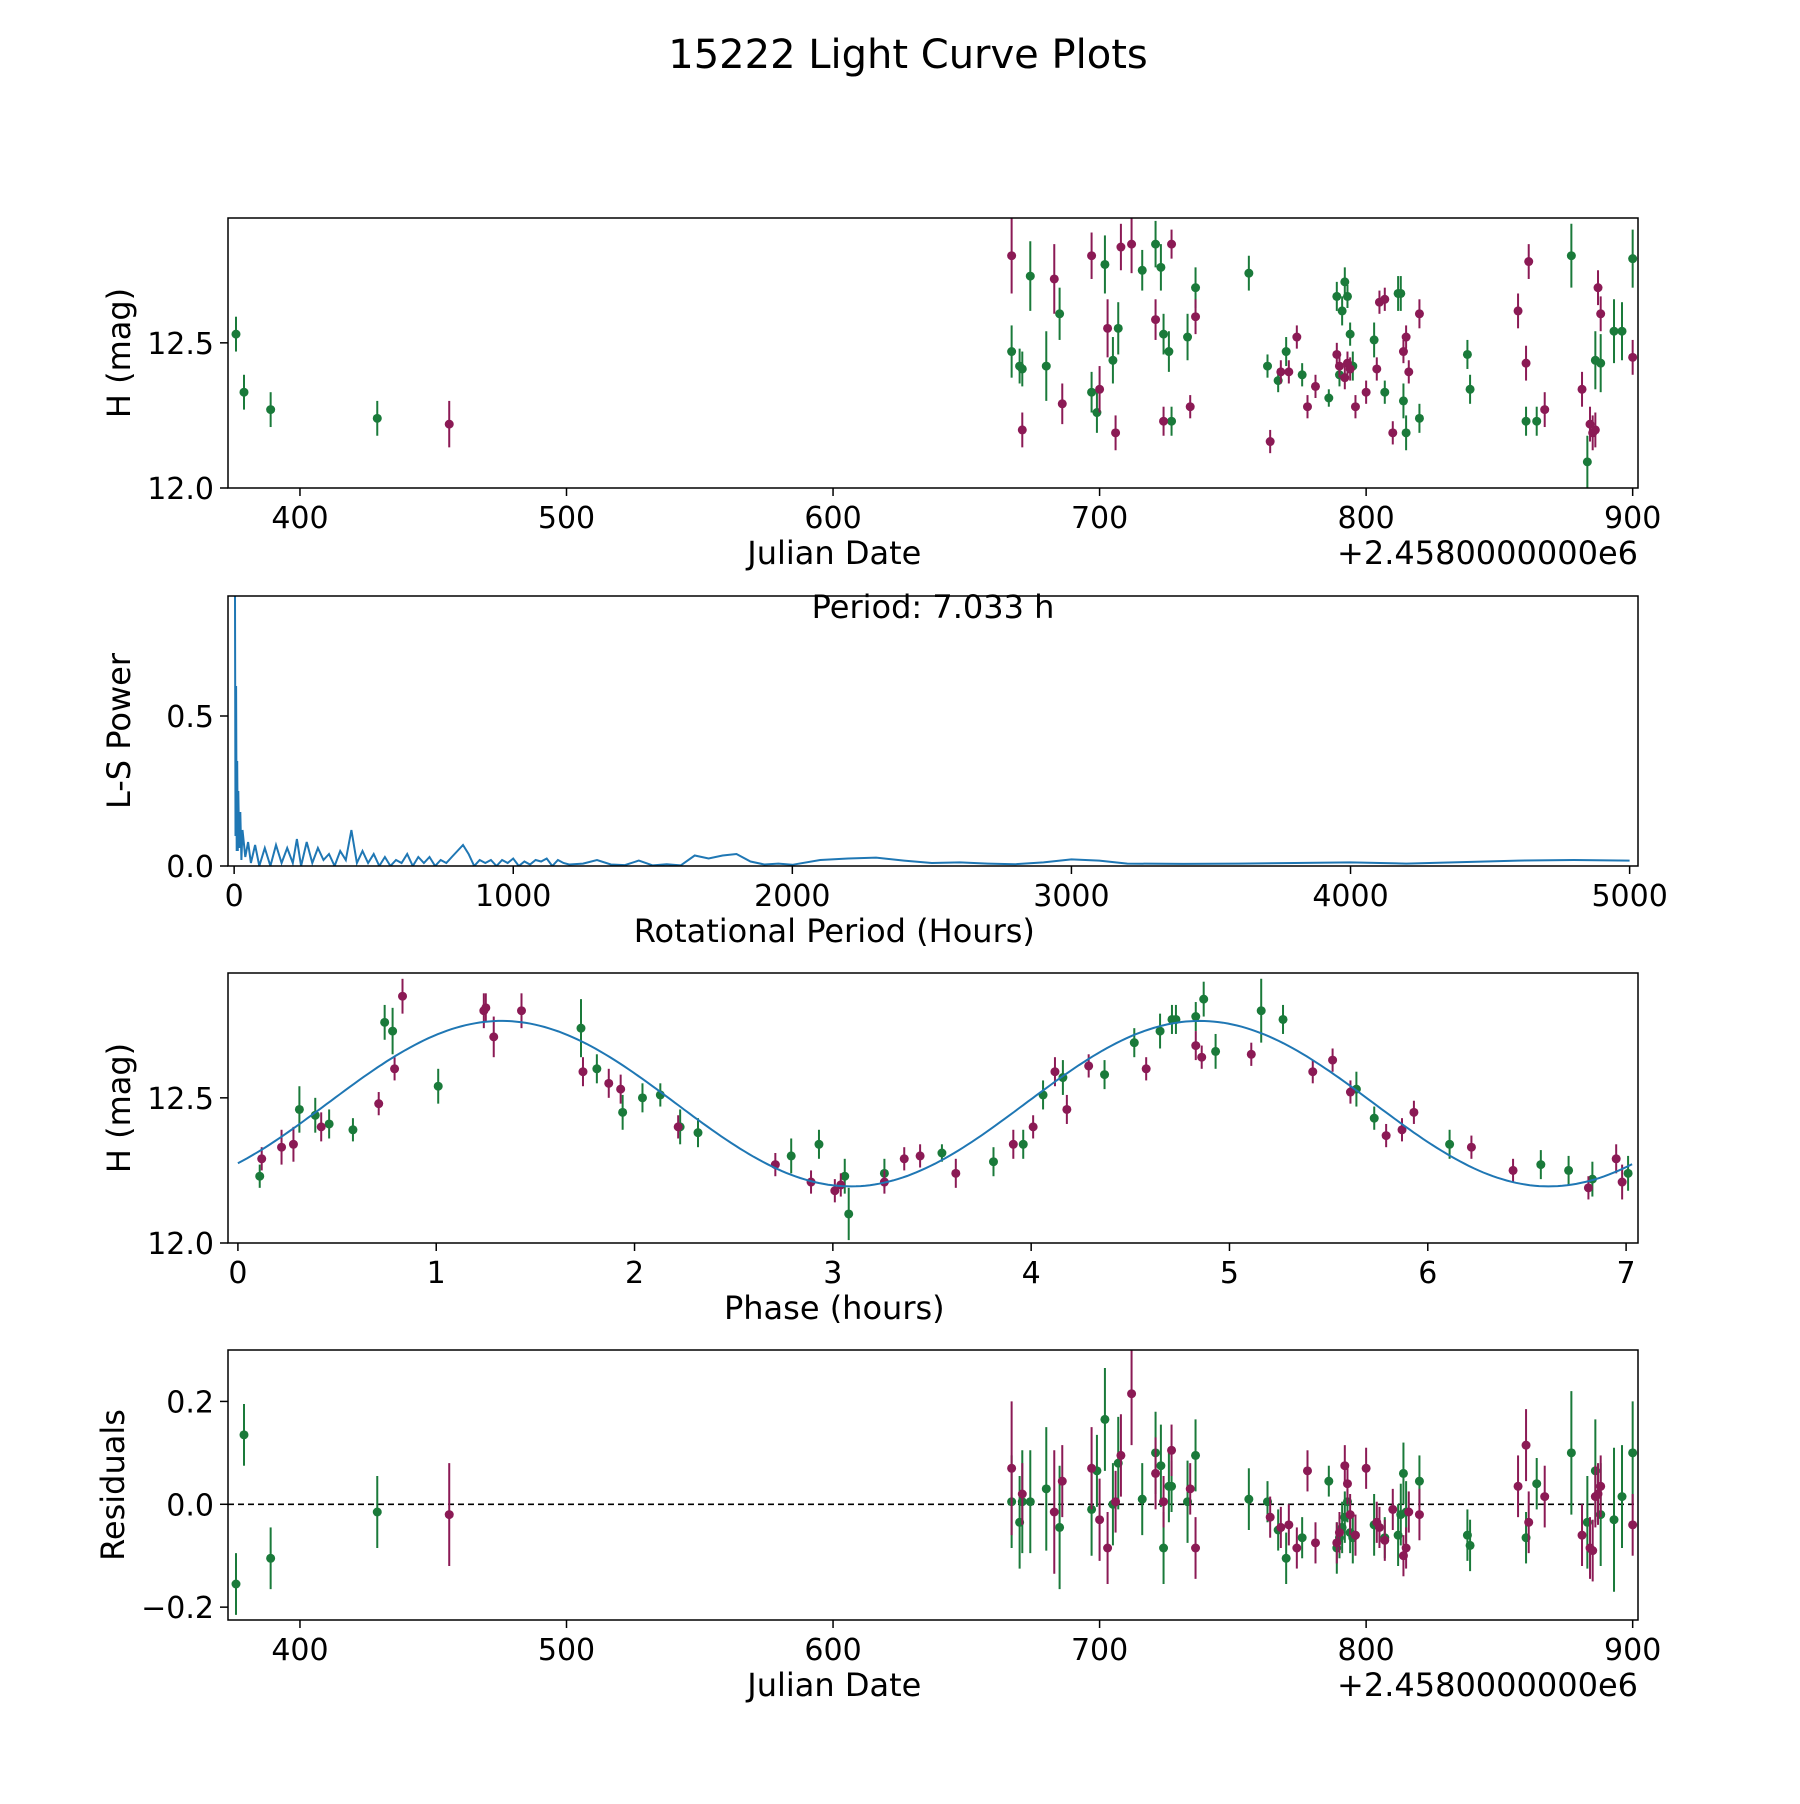  Describe the element at coordinates (513, 896) in the screenshot. I see `x-tick-label: 1000` at that location.